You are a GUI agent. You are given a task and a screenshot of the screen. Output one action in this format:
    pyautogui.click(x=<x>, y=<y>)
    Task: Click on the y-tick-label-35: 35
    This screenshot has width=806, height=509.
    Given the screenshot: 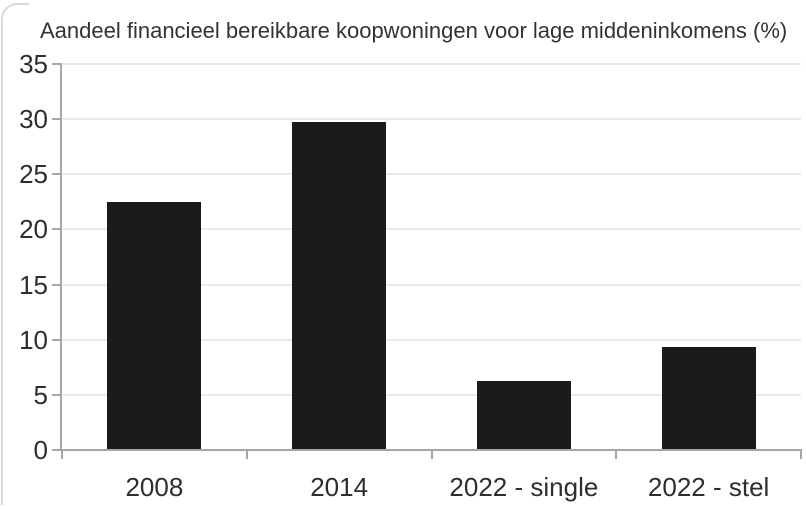 What is the action you would take?
    pyautogui.click(x=33, y=64)
    